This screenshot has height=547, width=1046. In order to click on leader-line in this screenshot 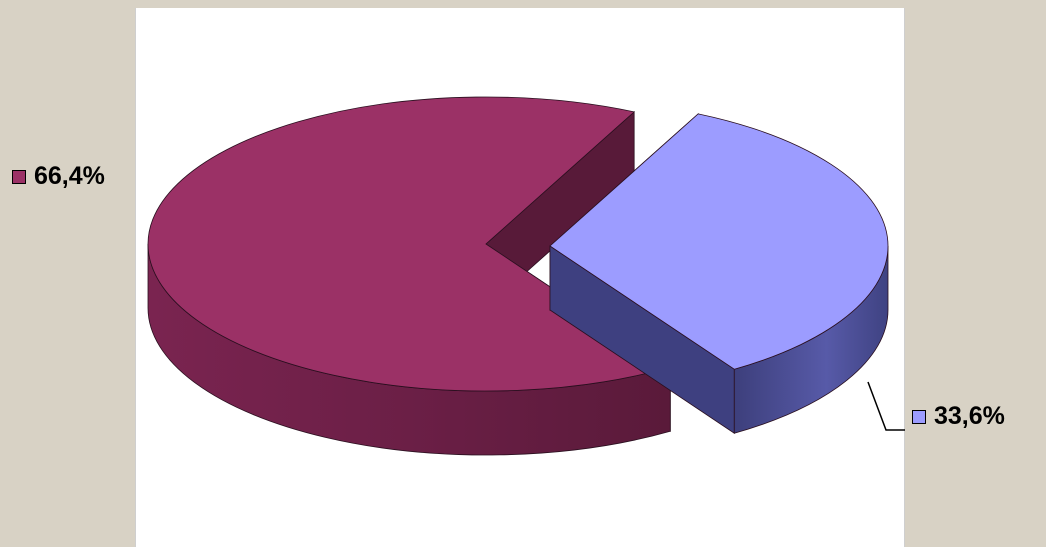, I will do `click(886, 406)`.